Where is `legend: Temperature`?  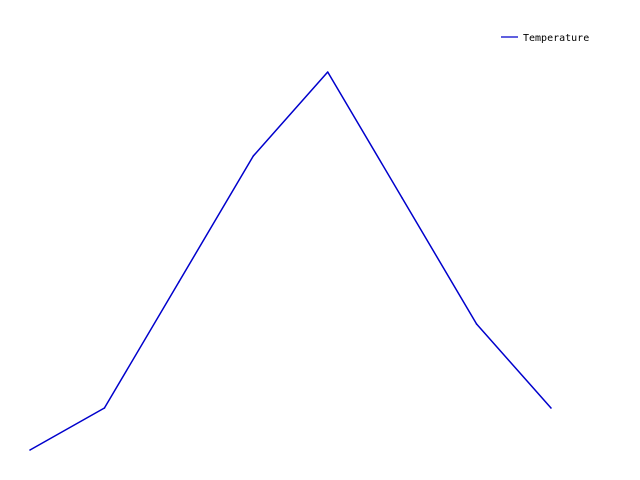 legend: Temperature is located at coordinates (545, 38).